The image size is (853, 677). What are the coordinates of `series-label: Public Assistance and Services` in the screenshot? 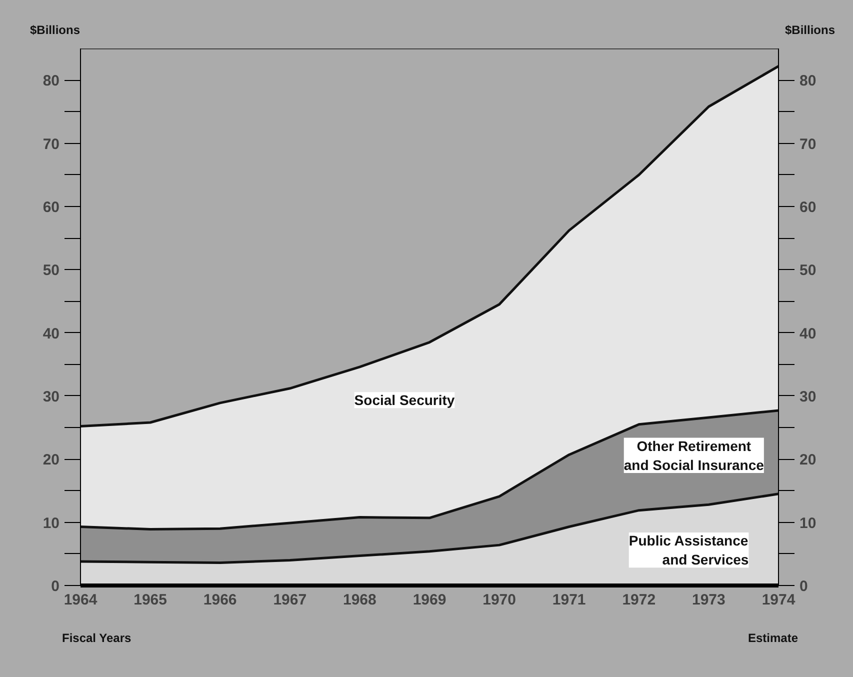 It's located at (688, 550).